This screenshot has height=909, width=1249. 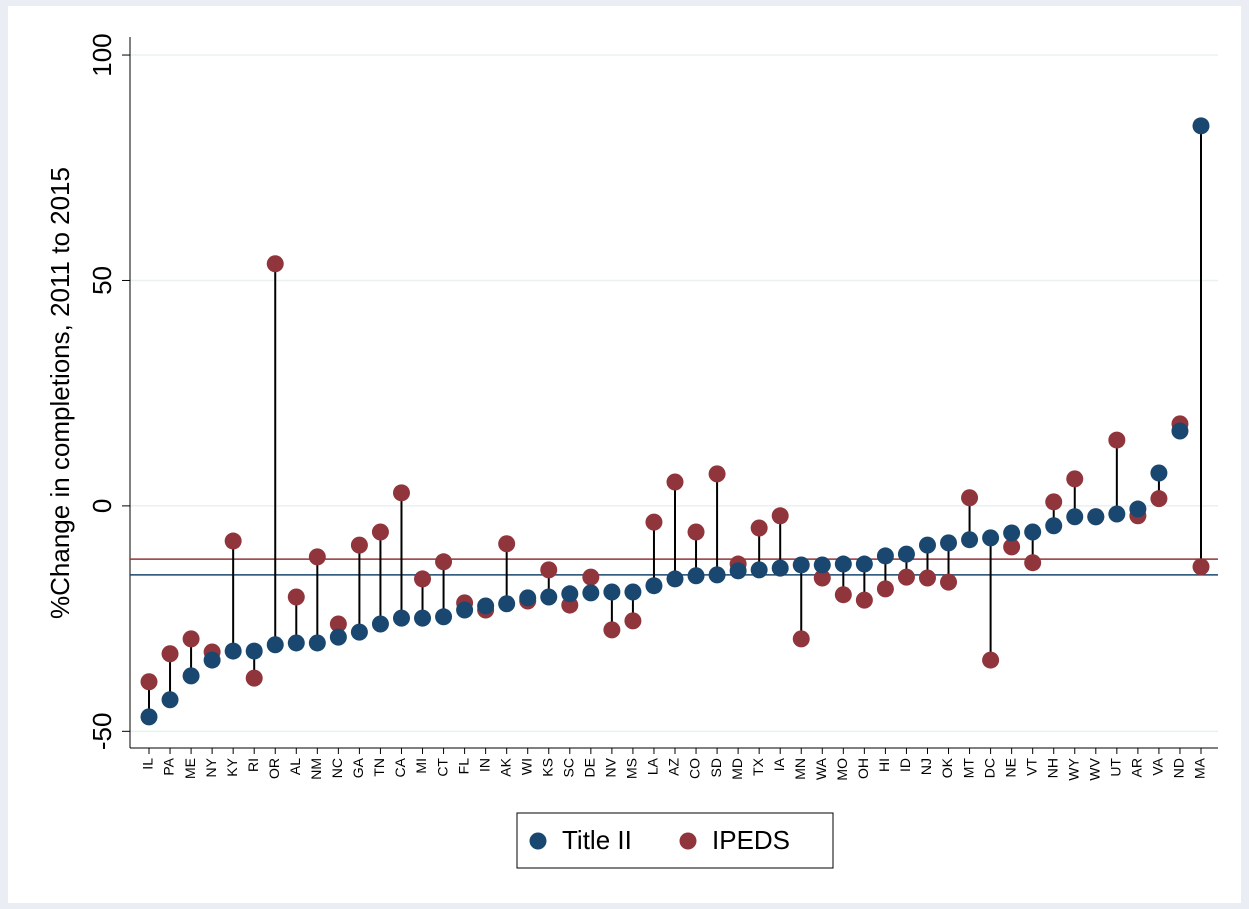 What do you see at coordinates (1052, 768) in the screenshot?
I see `x-tick-label: NH` at bounding box center [1052, 768].